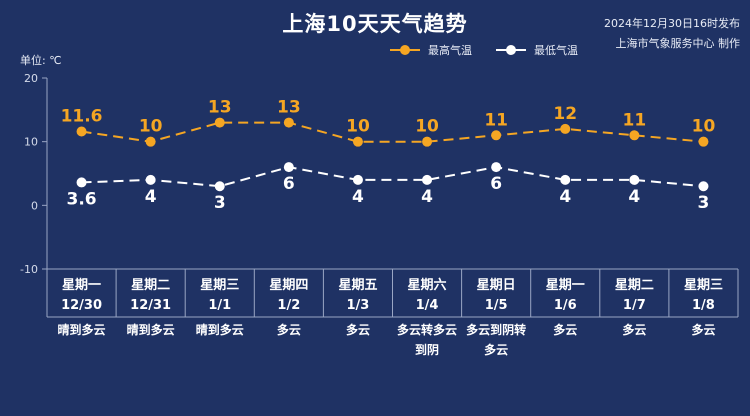 The image size is (750, 416). What do you see at coordinates (556, 50) in the screenshot?
I see `legend-entry: 最低气温` at bounding box center [556, 50].